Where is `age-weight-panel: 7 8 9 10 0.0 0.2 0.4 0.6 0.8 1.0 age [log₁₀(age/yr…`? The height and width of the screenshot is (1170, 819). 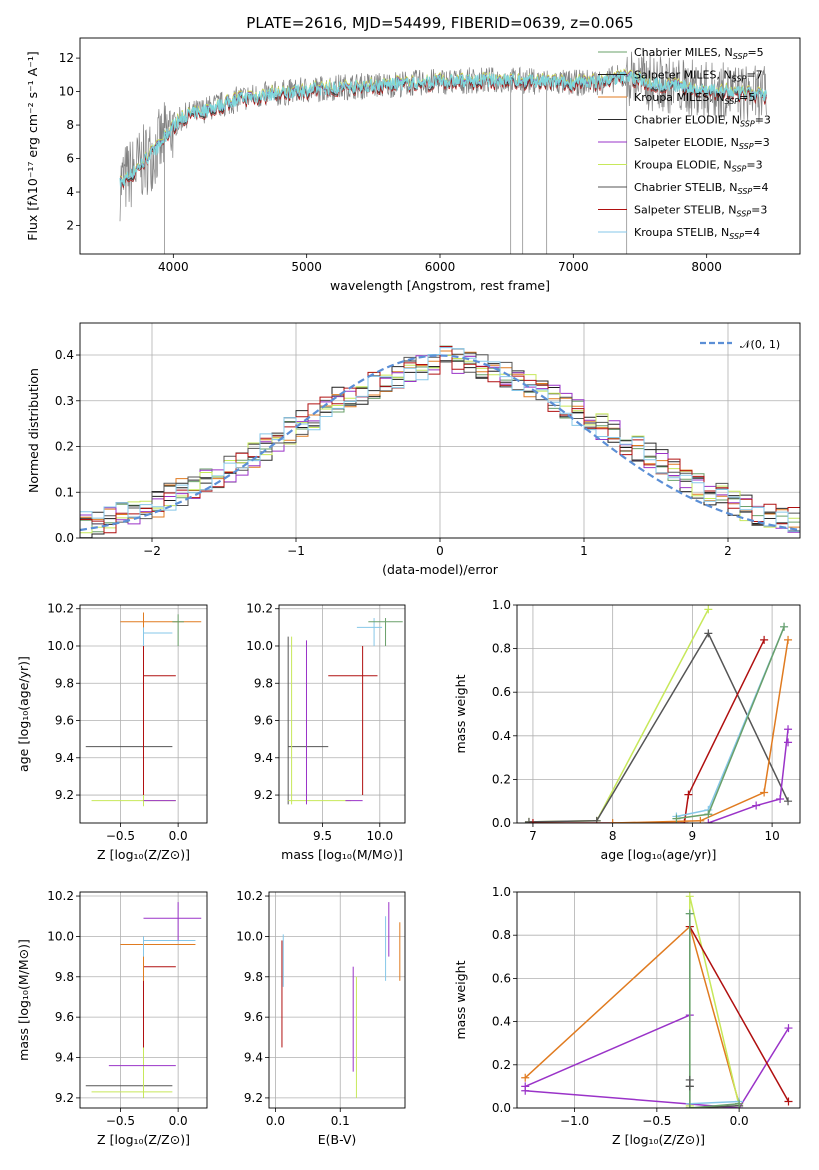 age-weight-panel: 7 8 9 10 0.0 0.2 0.4 0.6 0.8 1.0 age [log₁₀(age/yr… is located at coordinates (627, 730).